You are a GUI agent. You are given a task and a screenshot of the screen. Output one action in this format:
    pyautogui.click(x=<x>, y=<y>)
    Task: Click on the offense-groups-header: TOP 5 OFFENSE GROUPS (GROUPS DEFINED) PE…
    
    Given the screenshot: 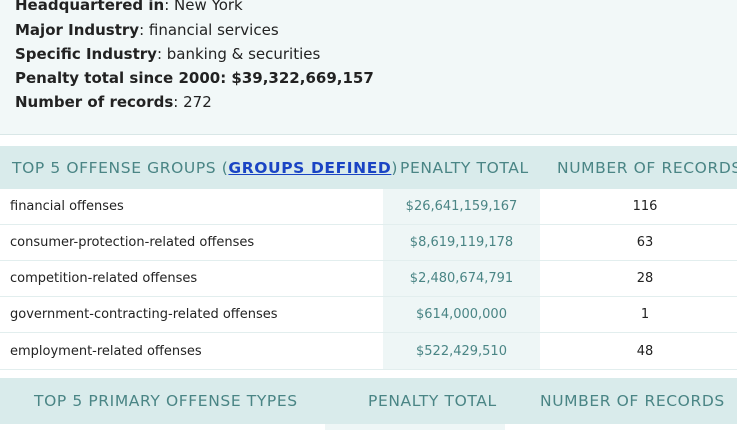 What is the action you would take?
    pyautogui.click(x=368, y=167)
    